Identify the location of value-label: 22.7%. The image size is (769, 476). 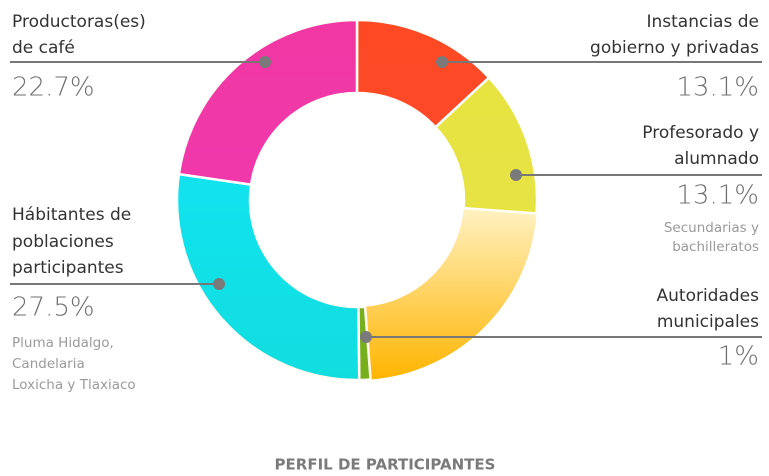
(53, 88).